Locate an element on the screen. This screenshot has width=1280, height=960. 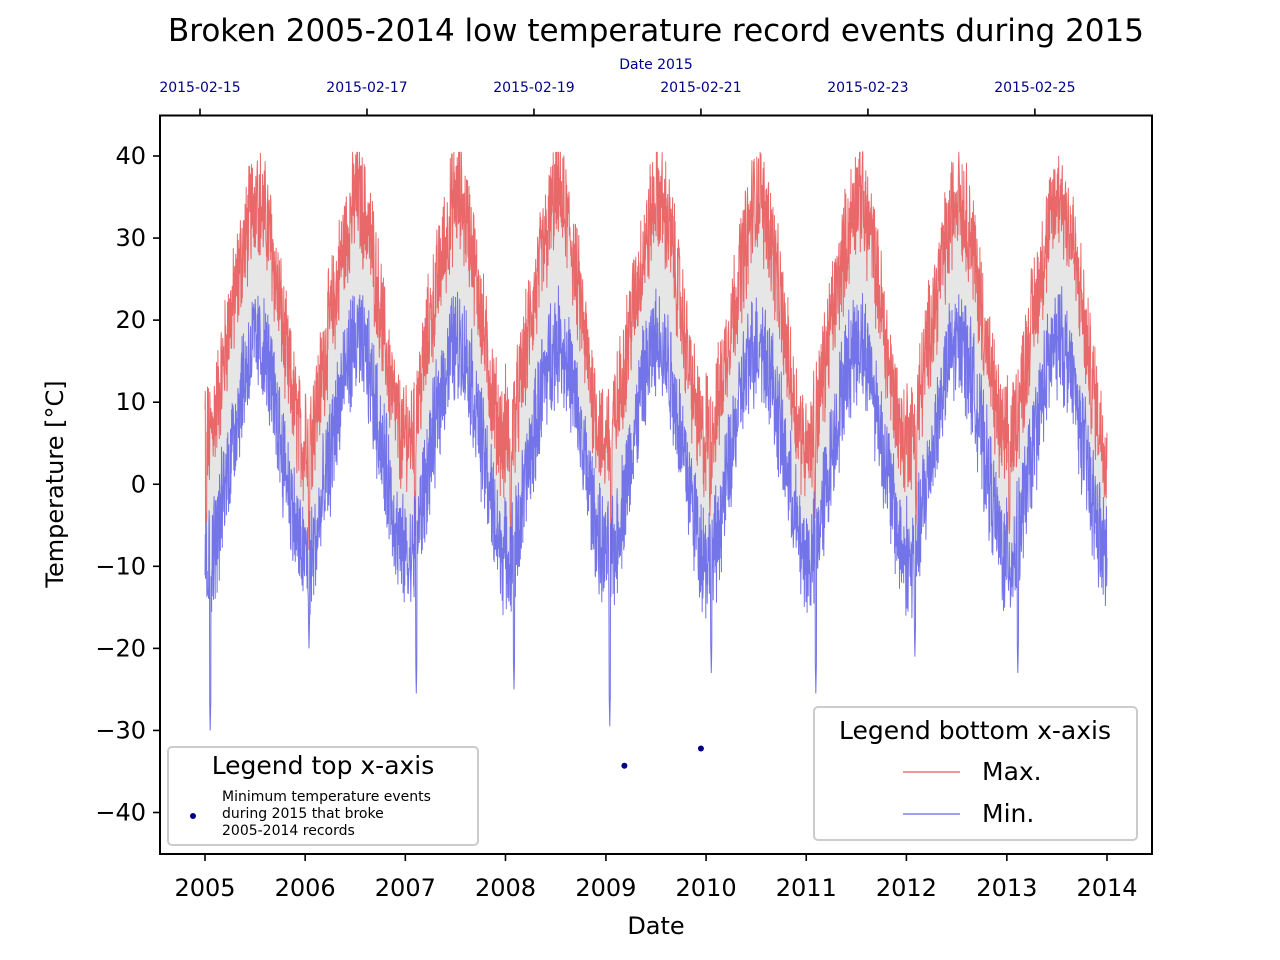
y-tick-label: 20 is located at coordinates (130, 320).